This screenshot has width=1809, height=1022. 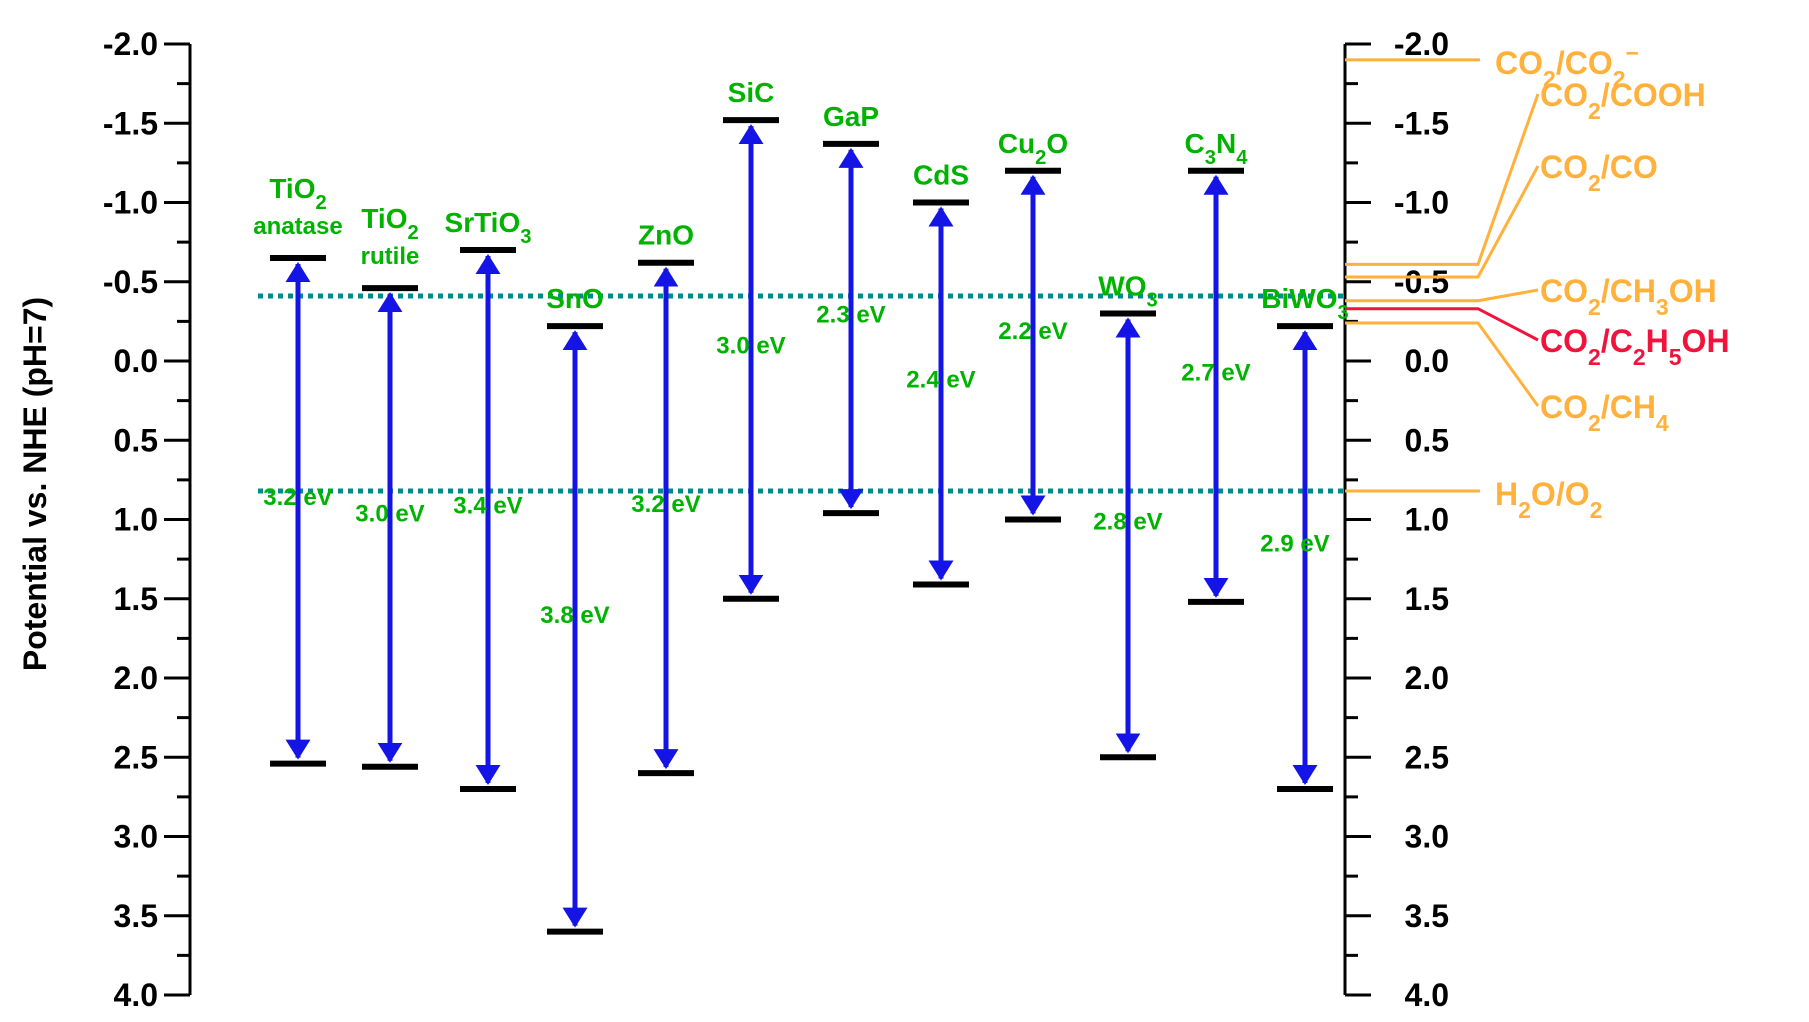 What do you see at coordinates (940, 379) in the screenshot?
I see `band-gap-label: 2.4 eV` at bounding box center [940, 379].